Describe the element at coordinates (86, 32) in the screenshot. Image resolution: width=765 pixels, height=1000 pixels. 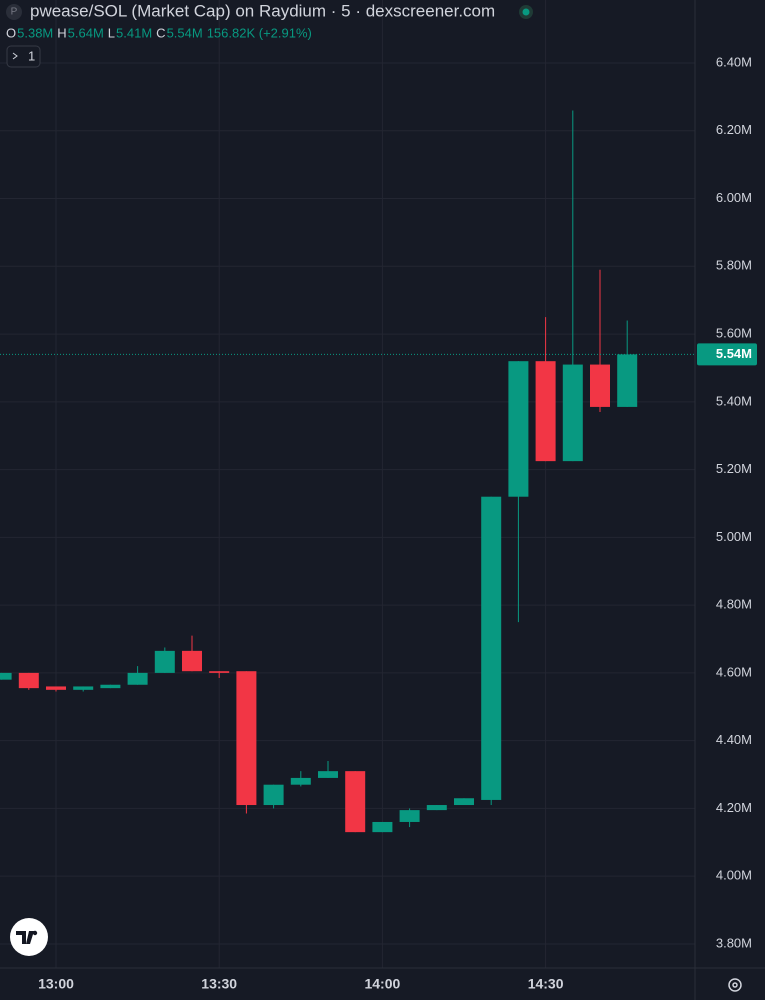
I see `ohlc-value: 5.64M` at that location.